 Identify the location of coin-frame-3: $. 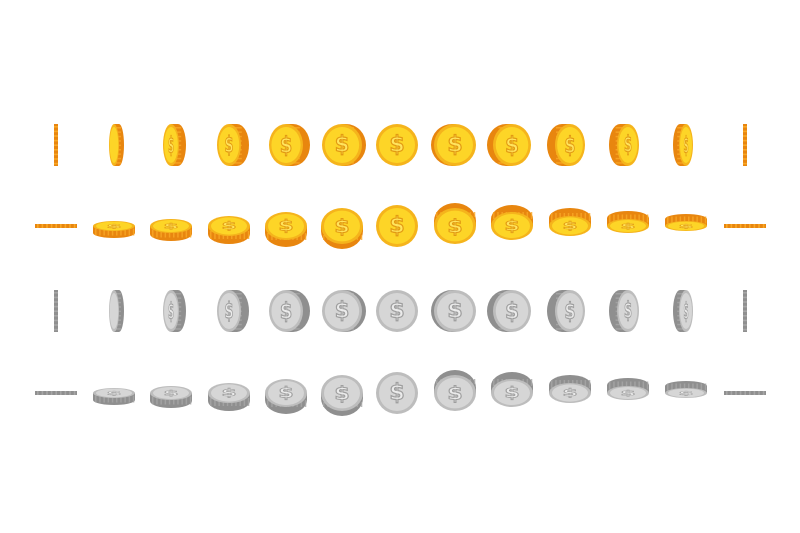
(171, 230).